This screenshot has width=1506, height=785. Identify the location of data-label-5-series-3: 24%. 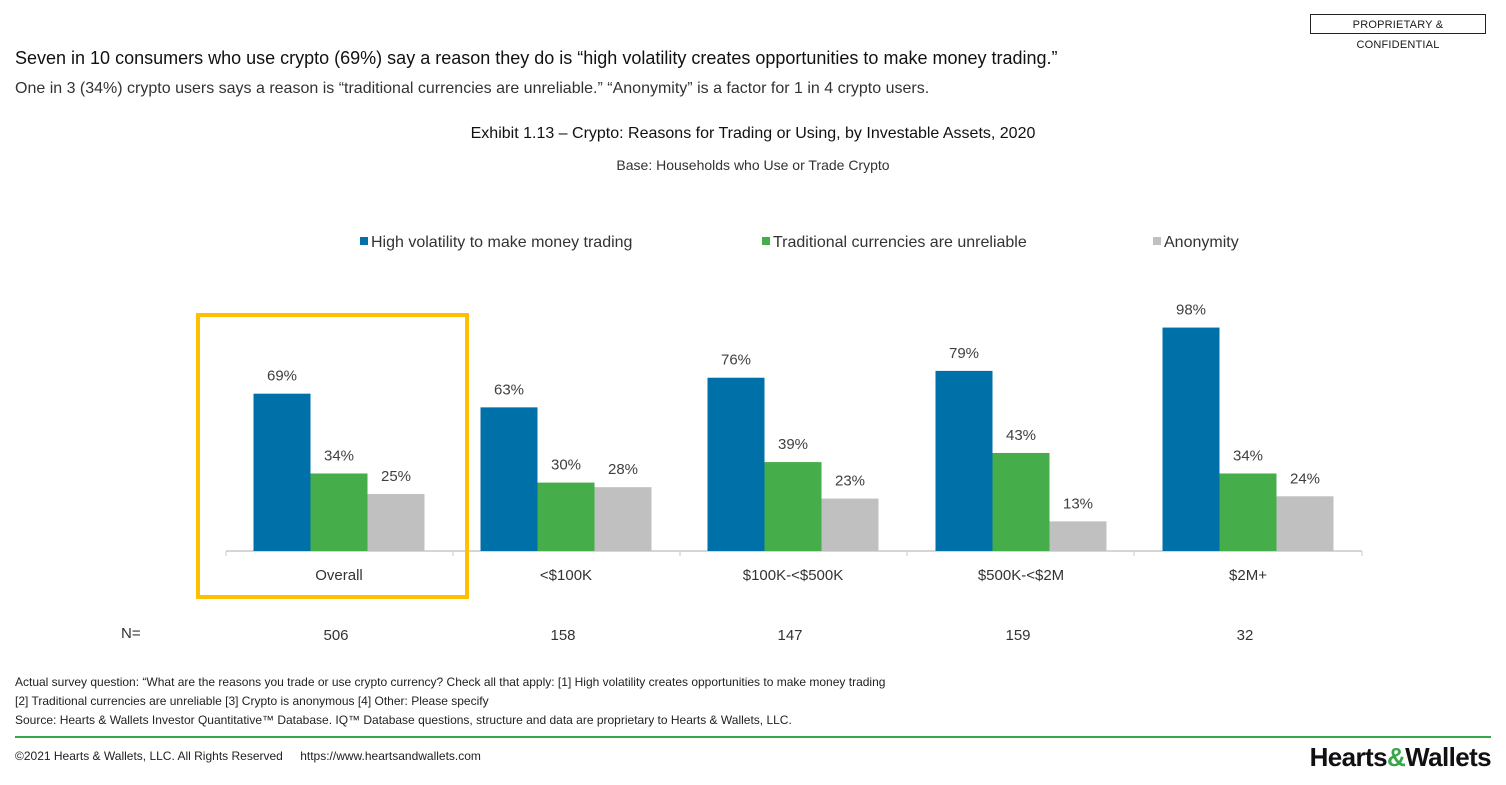
(1305, 478).